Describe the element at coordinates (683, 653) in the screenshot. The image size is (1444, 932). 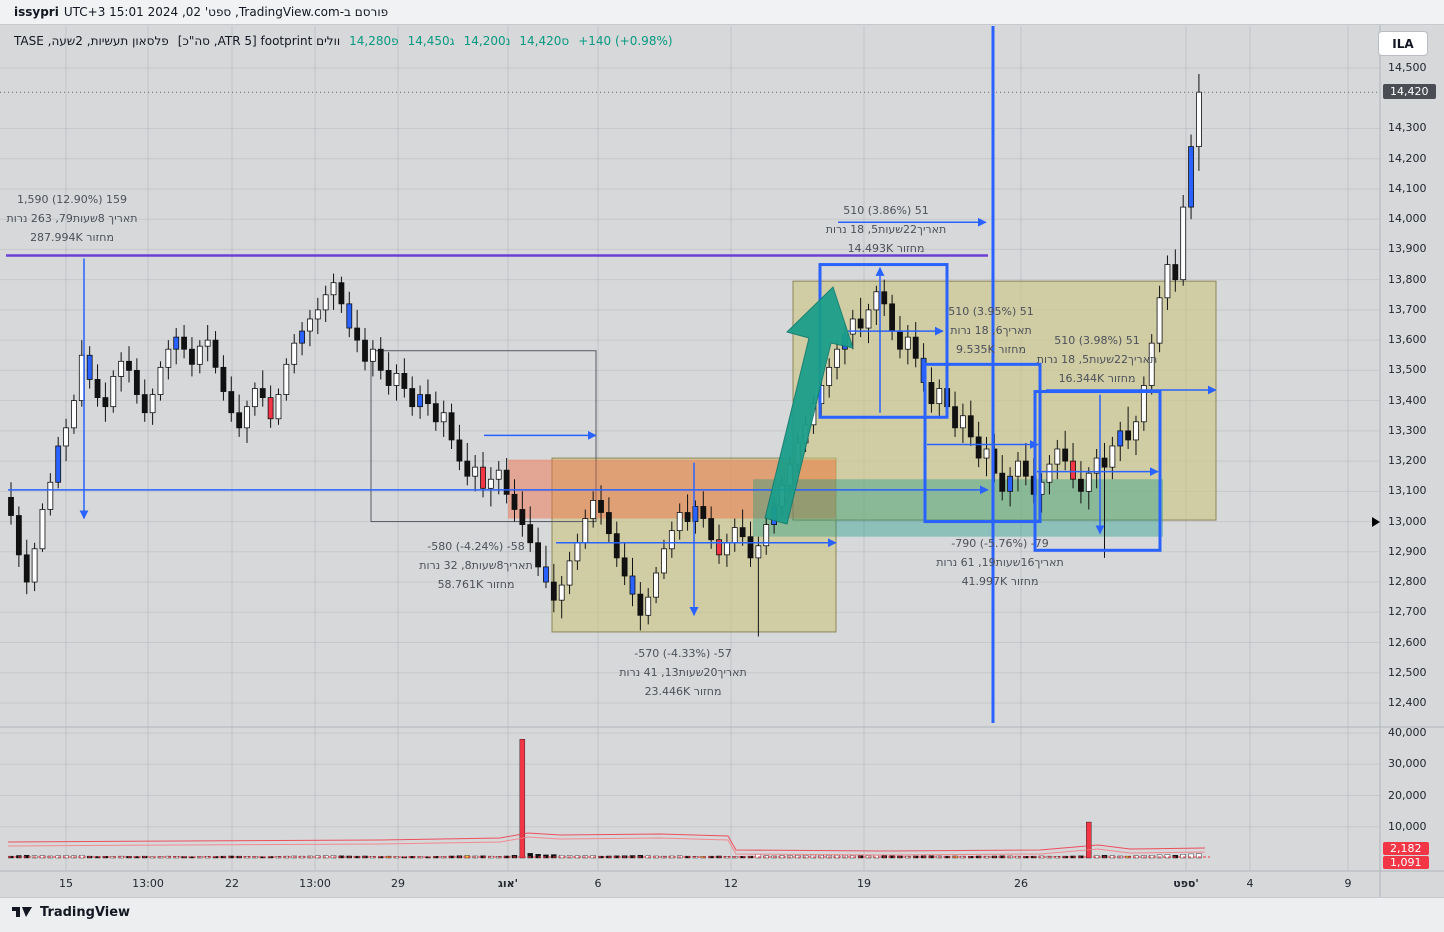
I see `annotation-line: -570 (-4.33%) -57` at that location.